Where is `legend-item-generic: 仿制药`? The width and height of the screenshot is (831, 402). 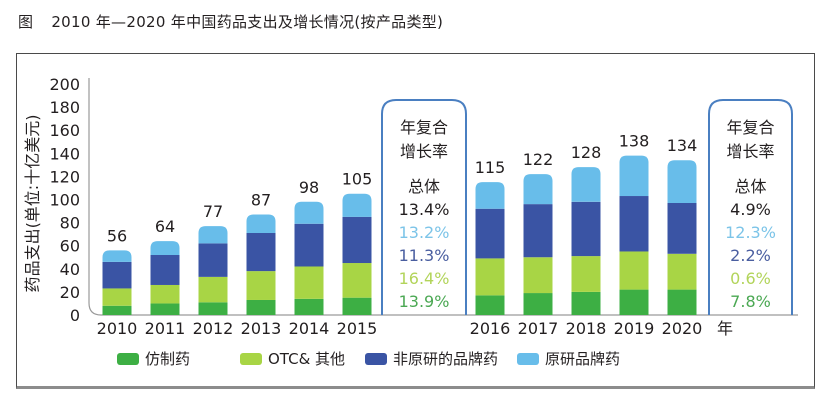
legend-item-generic: 仿制药 is located at coordinates (153, 358).